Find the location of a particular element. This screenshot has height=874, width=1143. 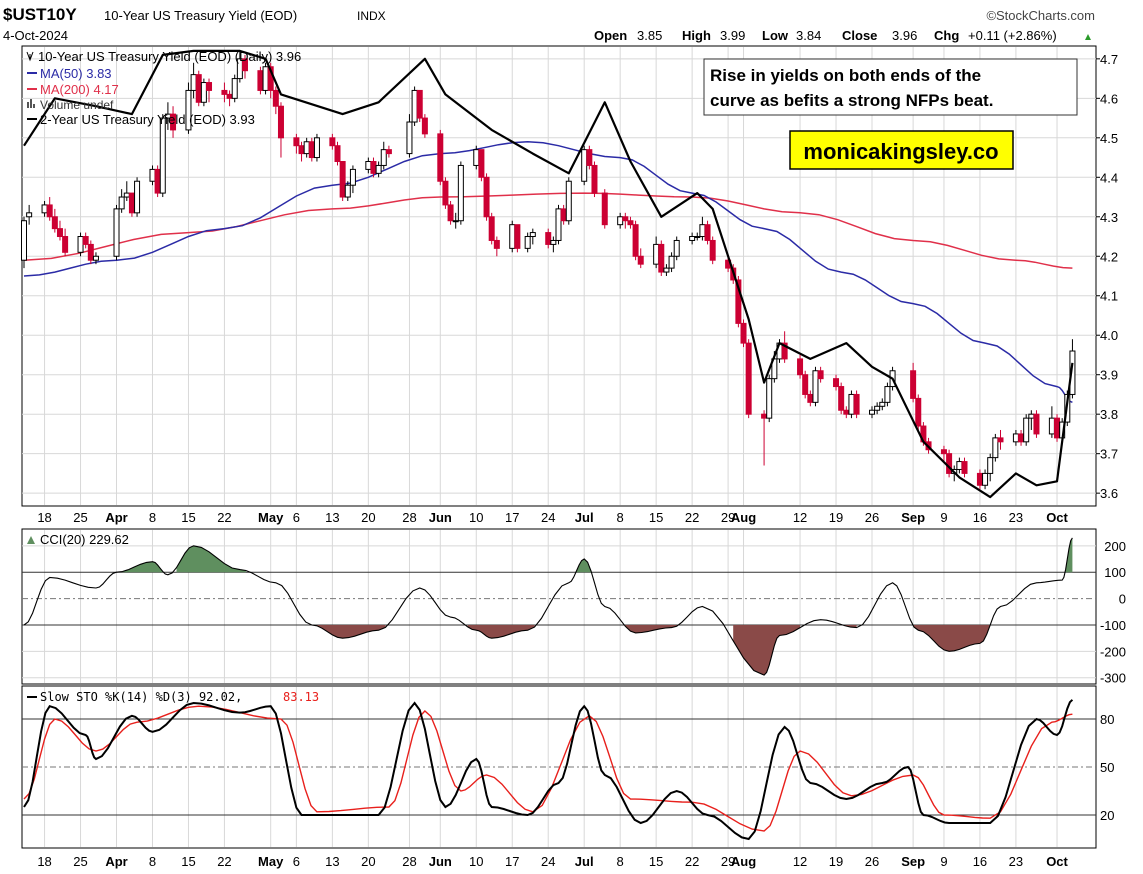

x-tick-label: 24 is located at coordinates (548, 861).